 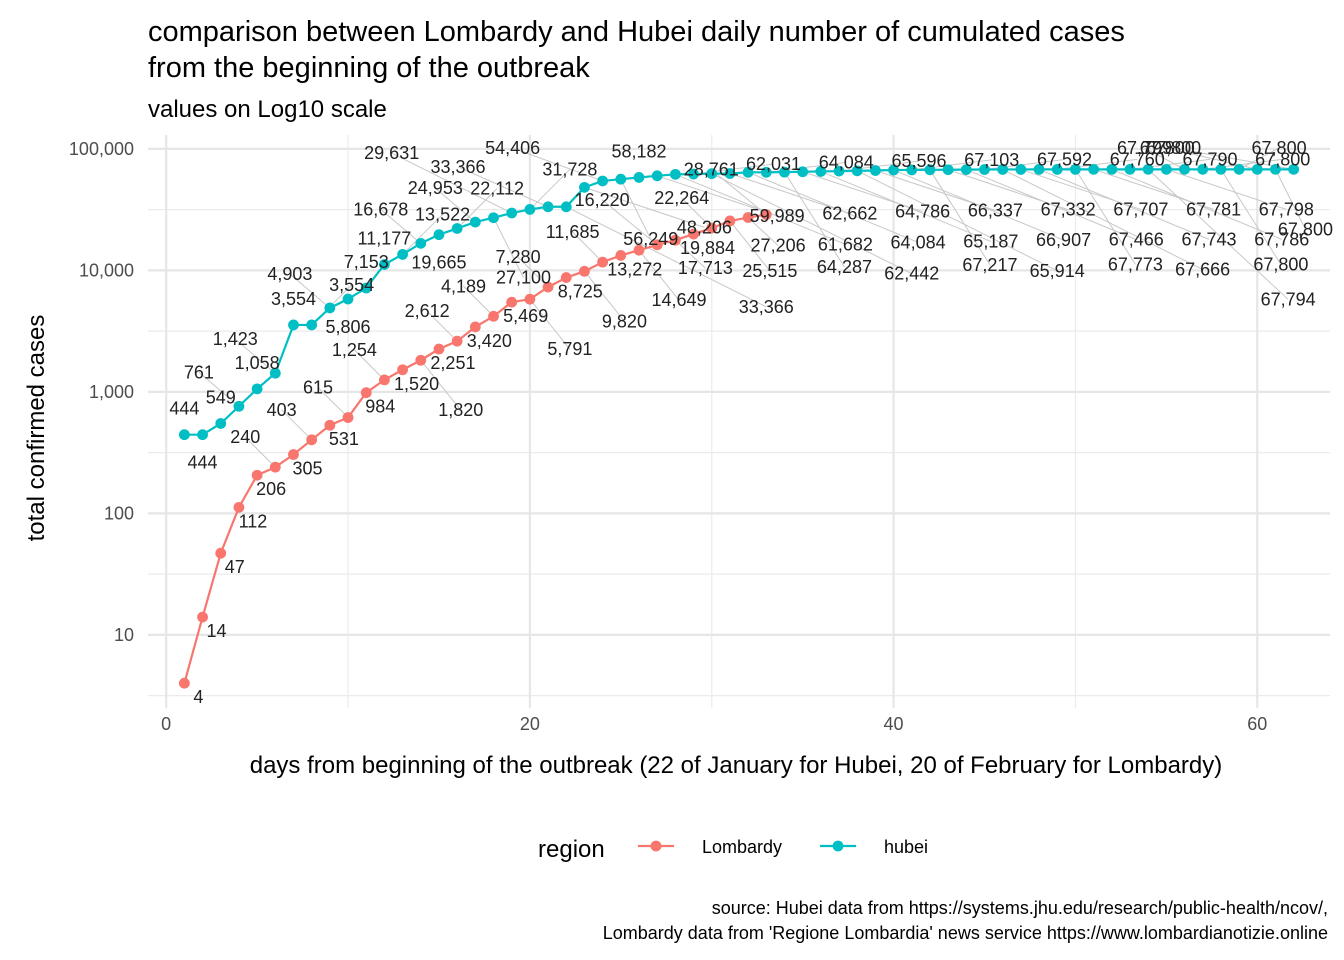 What do you see at coordinates (1057, 271) in the screenshot?
I see `data-label: 65,914` at bounding box center [1057, 271].